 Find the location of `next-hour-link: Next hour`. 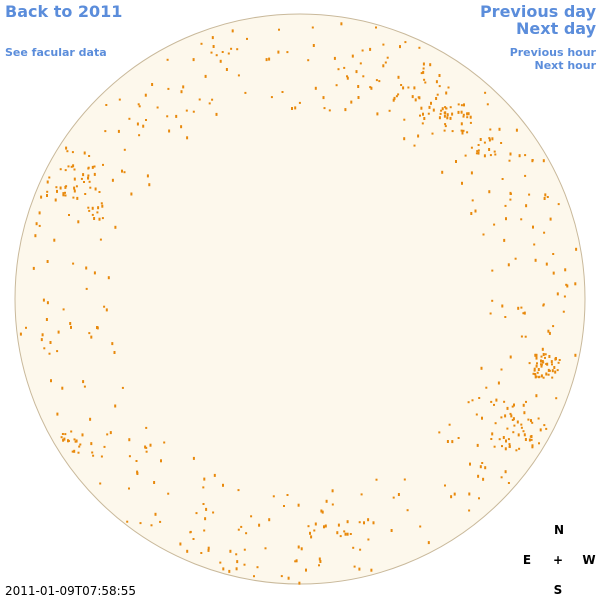

next-hour-link: Next hour is located at coordinates (566, 65).